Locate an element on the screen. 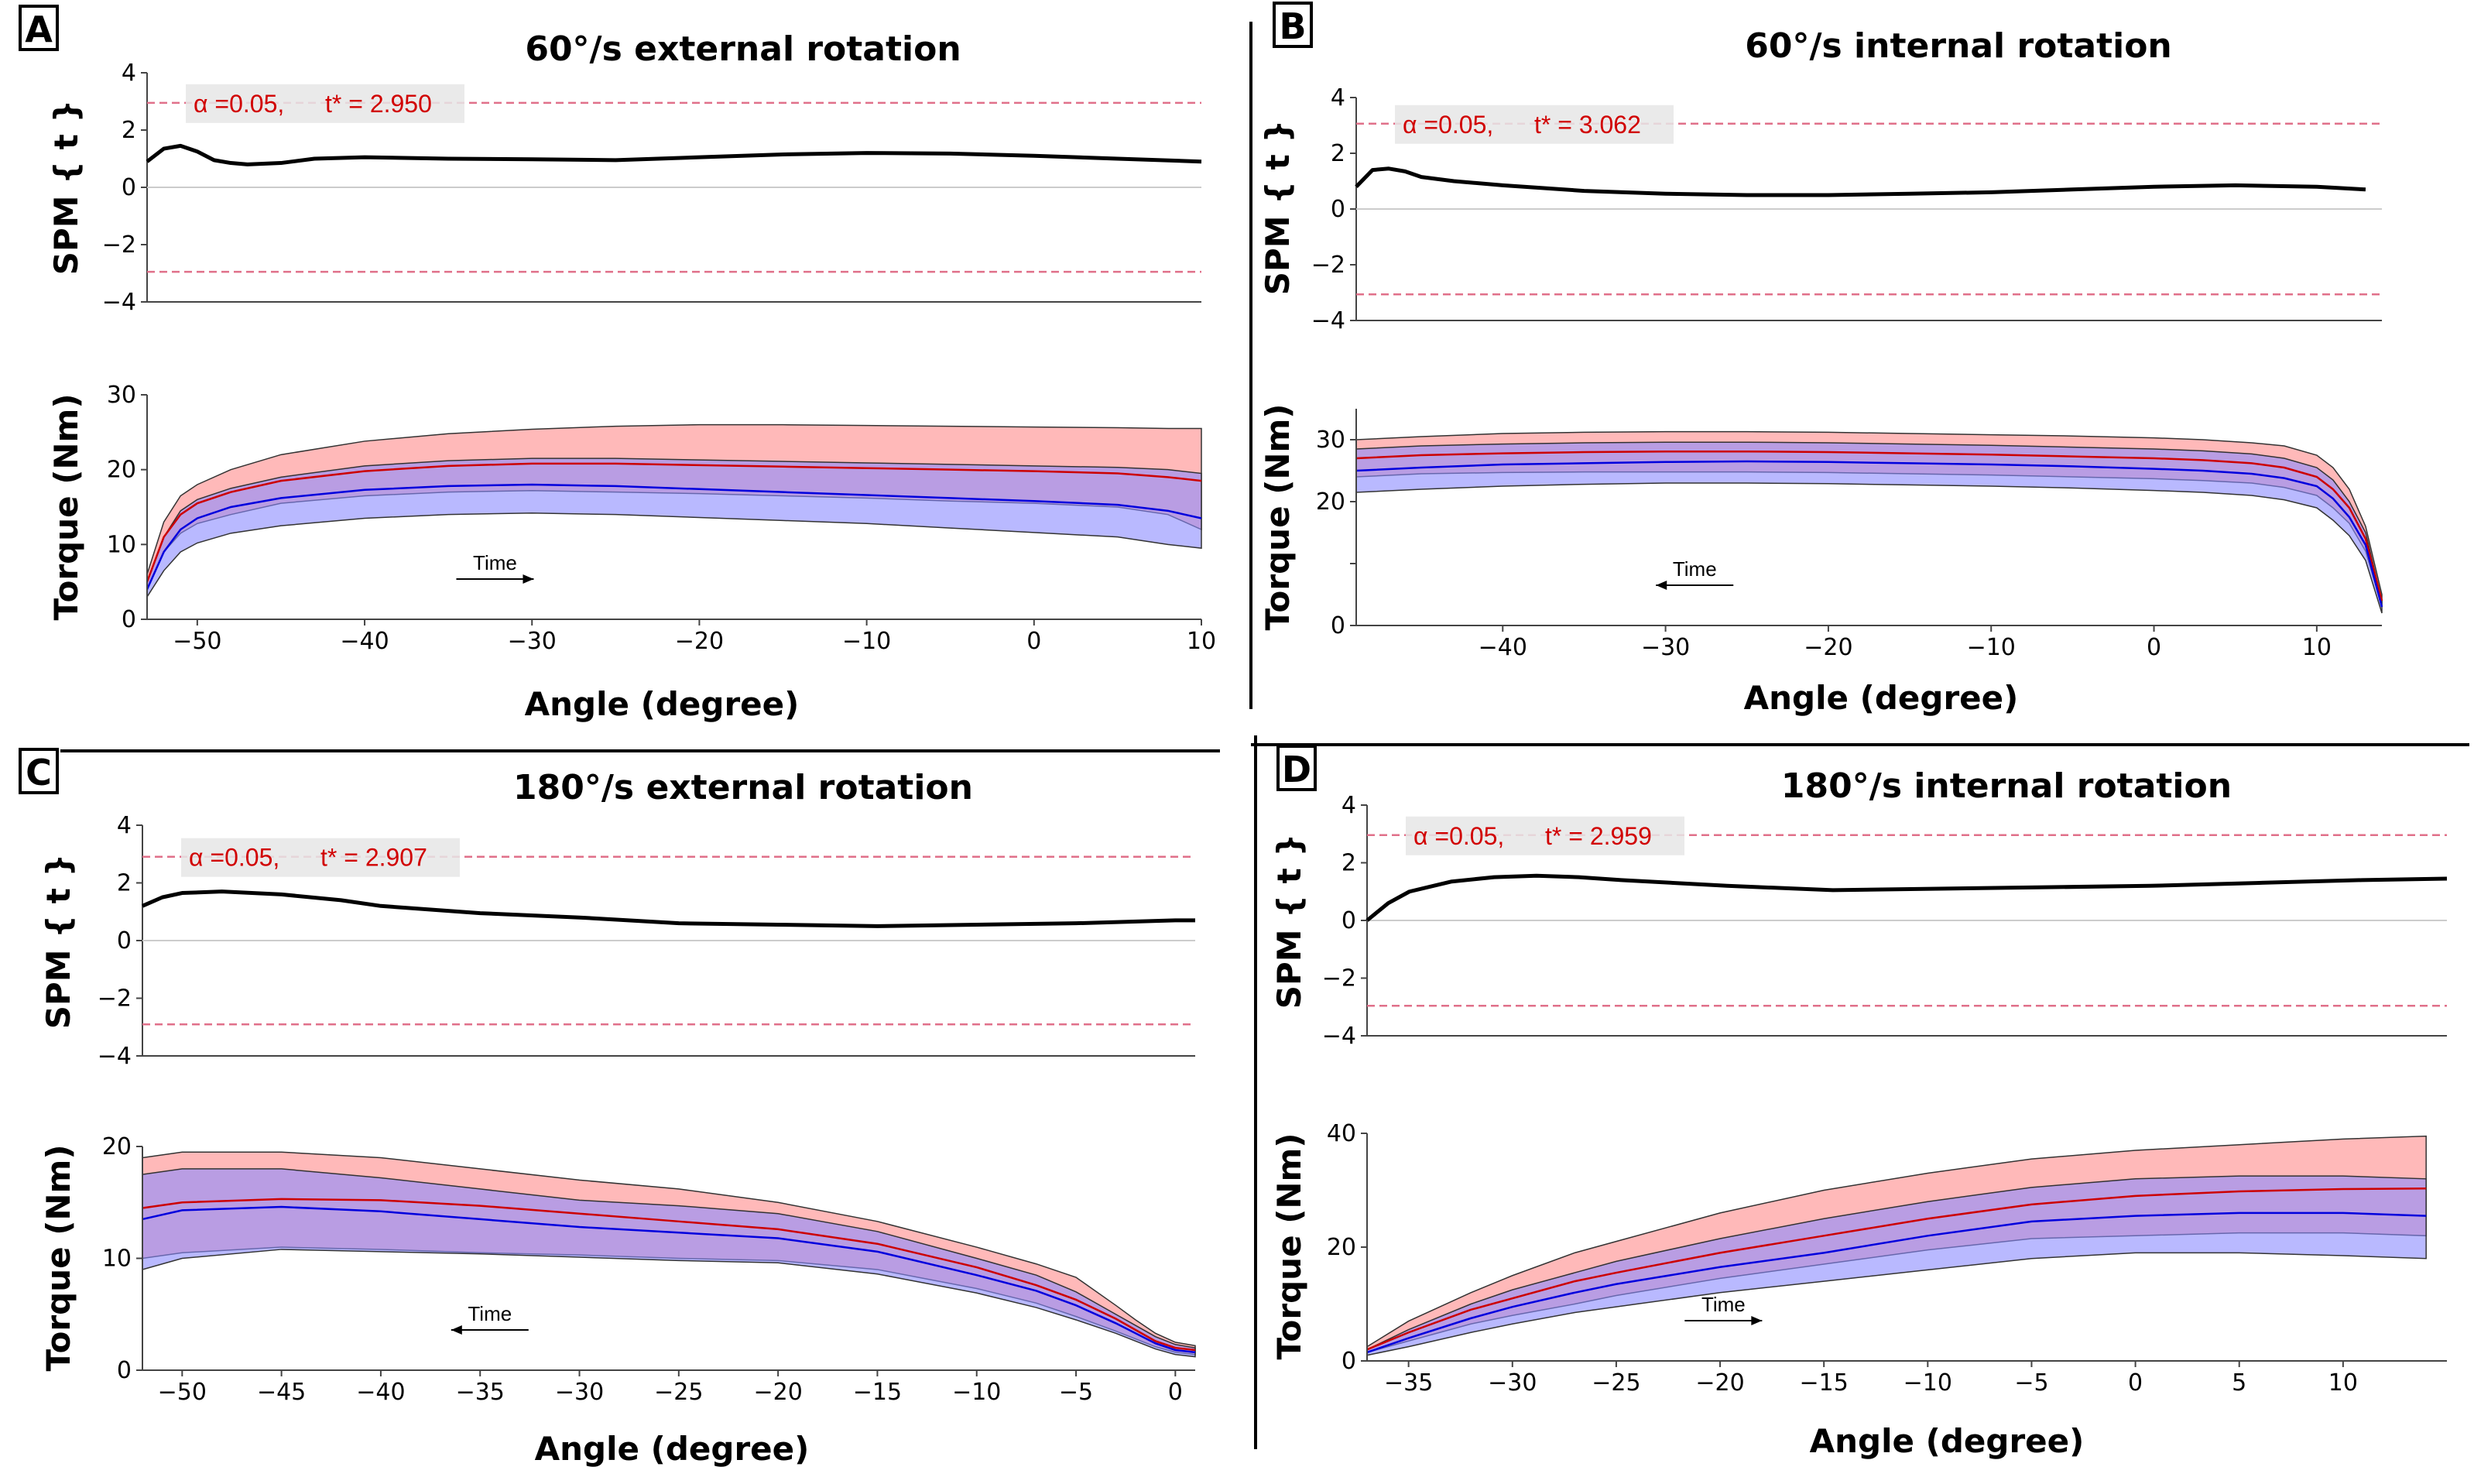 The height and width of the screenshot is (1484, 2474). panel-letter: D is located at coordinates (1296, 769).